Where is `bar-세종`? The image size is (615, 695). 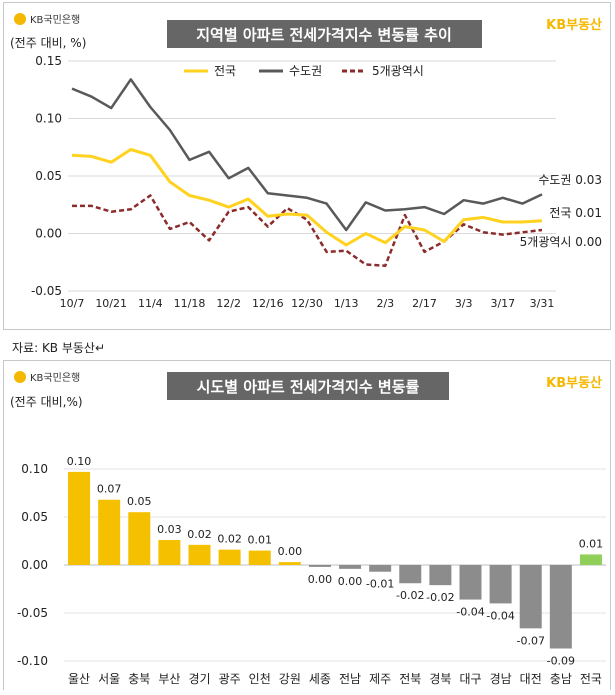 bar-세종 is located at coordinates (319, 566).